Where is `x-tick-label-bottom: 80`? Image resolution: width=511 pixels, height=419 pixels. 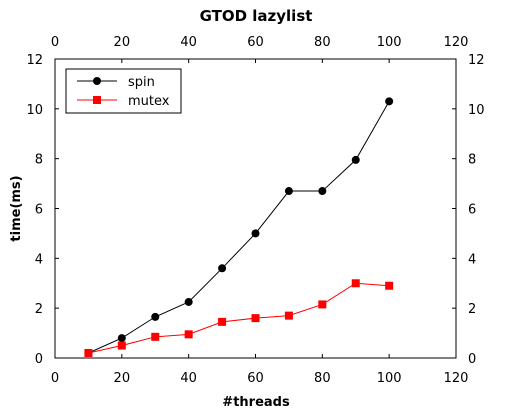 x-tick-label-bottom: 80 is located at coordinates (322, 378).